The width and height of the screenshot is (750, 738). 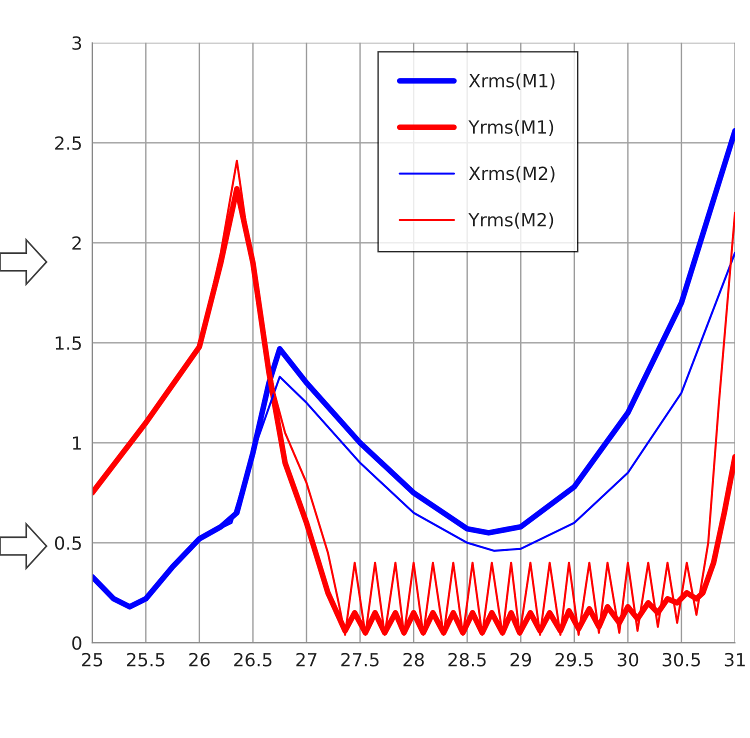 What do you see at coordinates (306, 659) in the screenshot?
I see `x-tick-label: 27` at bounding box center [306, 659].